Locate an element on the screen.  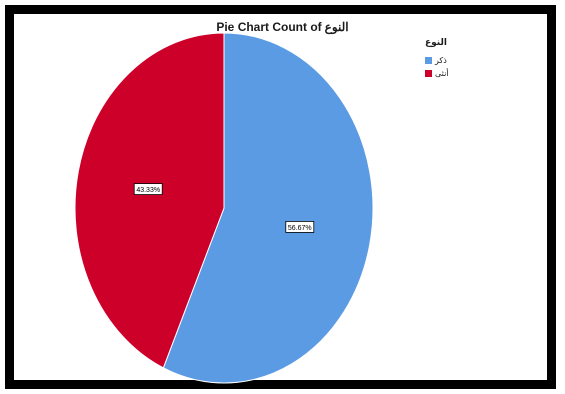
chart-title: Pie Chart Count of النوع is located at coordinates (282, 27).